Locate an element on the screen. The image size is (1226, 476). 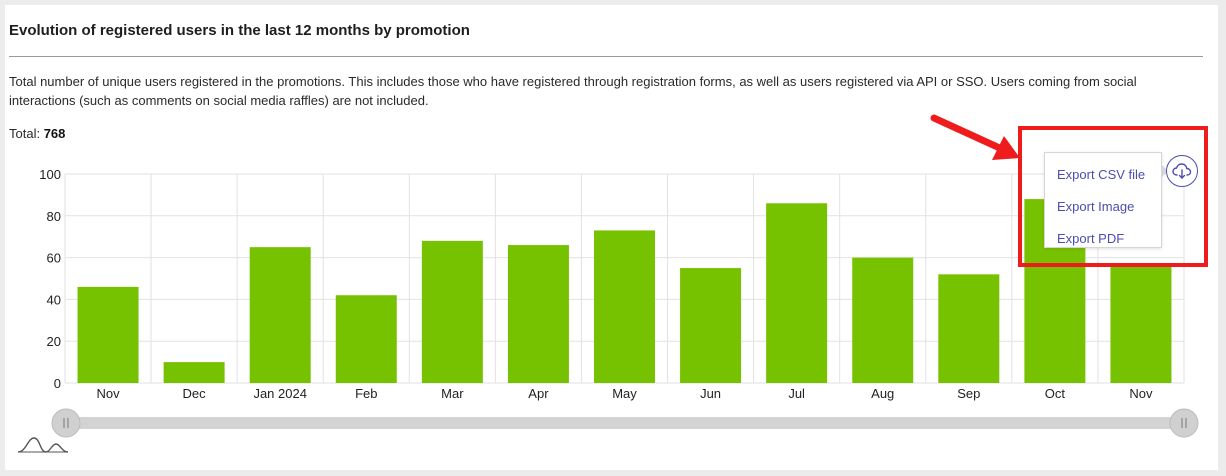
export-pdf-item: Export PDF is located at coordinates (1091, 238).